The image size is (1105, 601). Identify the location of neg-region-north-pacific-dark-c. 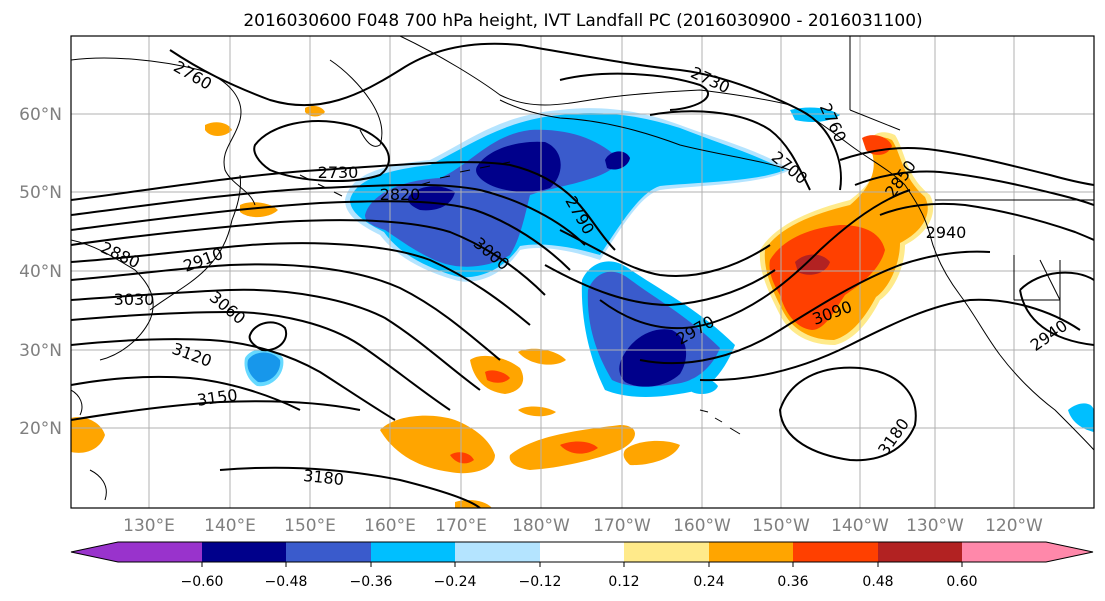
(617, 160).